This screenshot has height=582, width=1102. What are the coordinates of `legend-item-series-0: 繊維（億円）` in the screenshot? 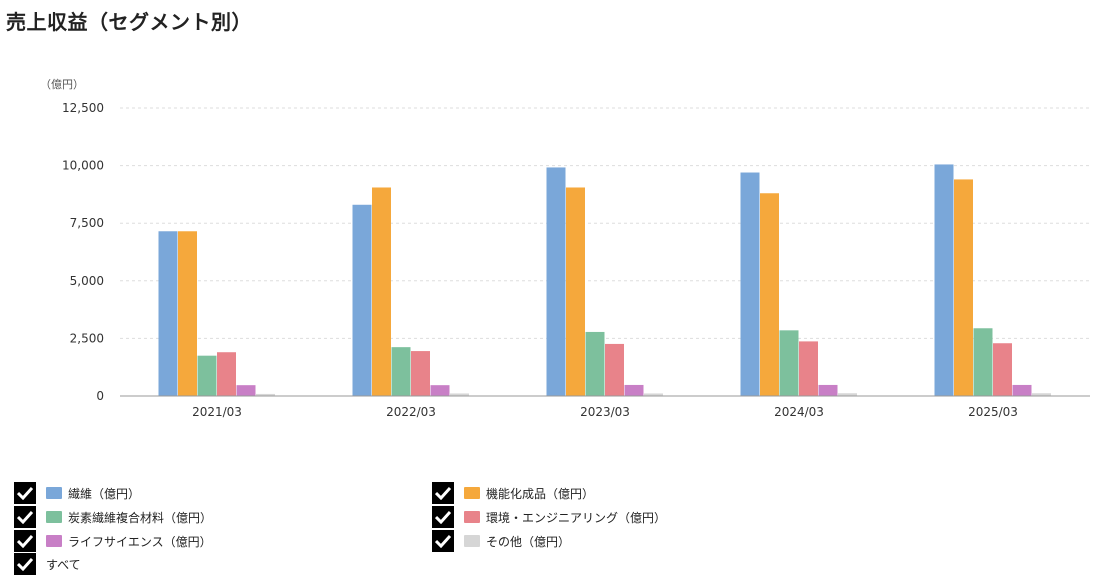 It's located at (77, 493).